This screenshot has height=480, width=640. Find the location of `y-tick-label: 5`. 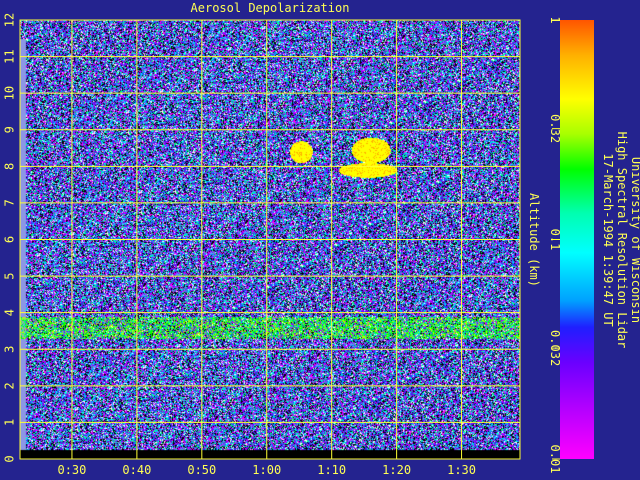

y-tick-label: 5 is located at coordinates (10, 275).